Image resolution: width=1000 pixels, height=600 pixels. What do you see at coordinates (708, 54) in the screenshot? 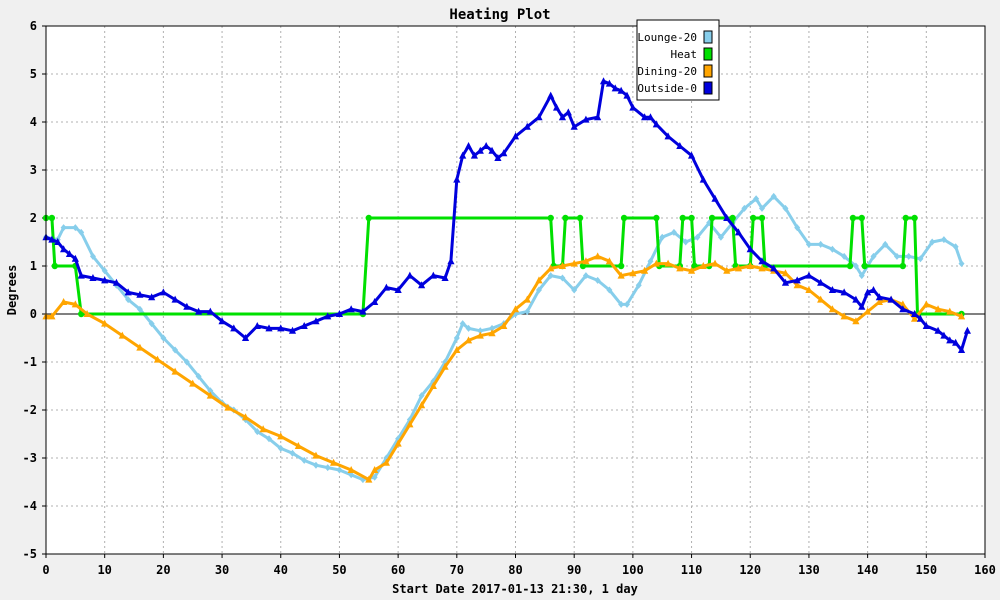
I see `legend-swatch-heat` at bounding box center [708, 54].